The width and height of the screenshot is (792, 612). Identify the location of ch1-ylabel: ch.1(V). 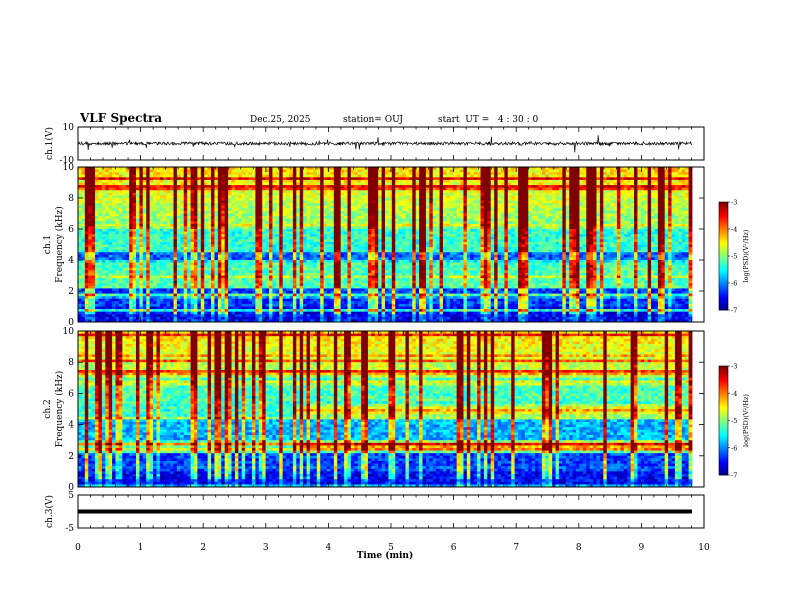
(49, 143).